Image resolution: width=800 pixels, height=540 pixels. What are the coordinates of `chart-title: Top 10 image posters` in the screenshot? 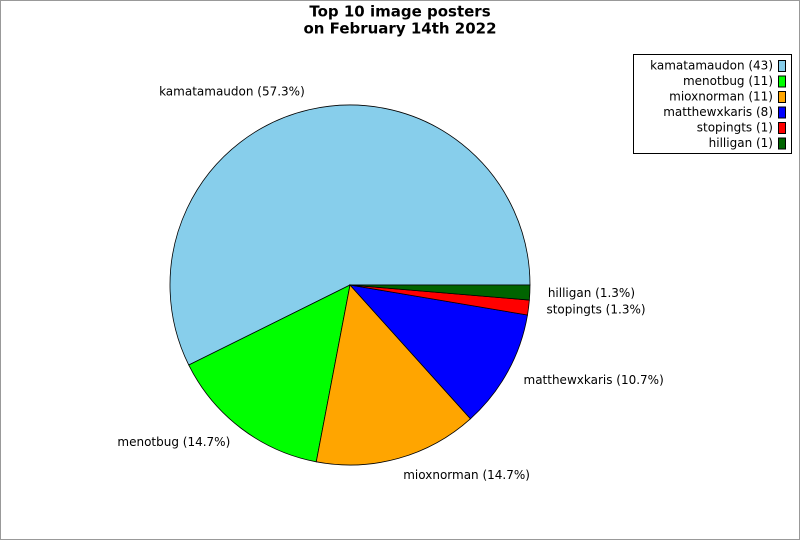 It's located at (399, 12).